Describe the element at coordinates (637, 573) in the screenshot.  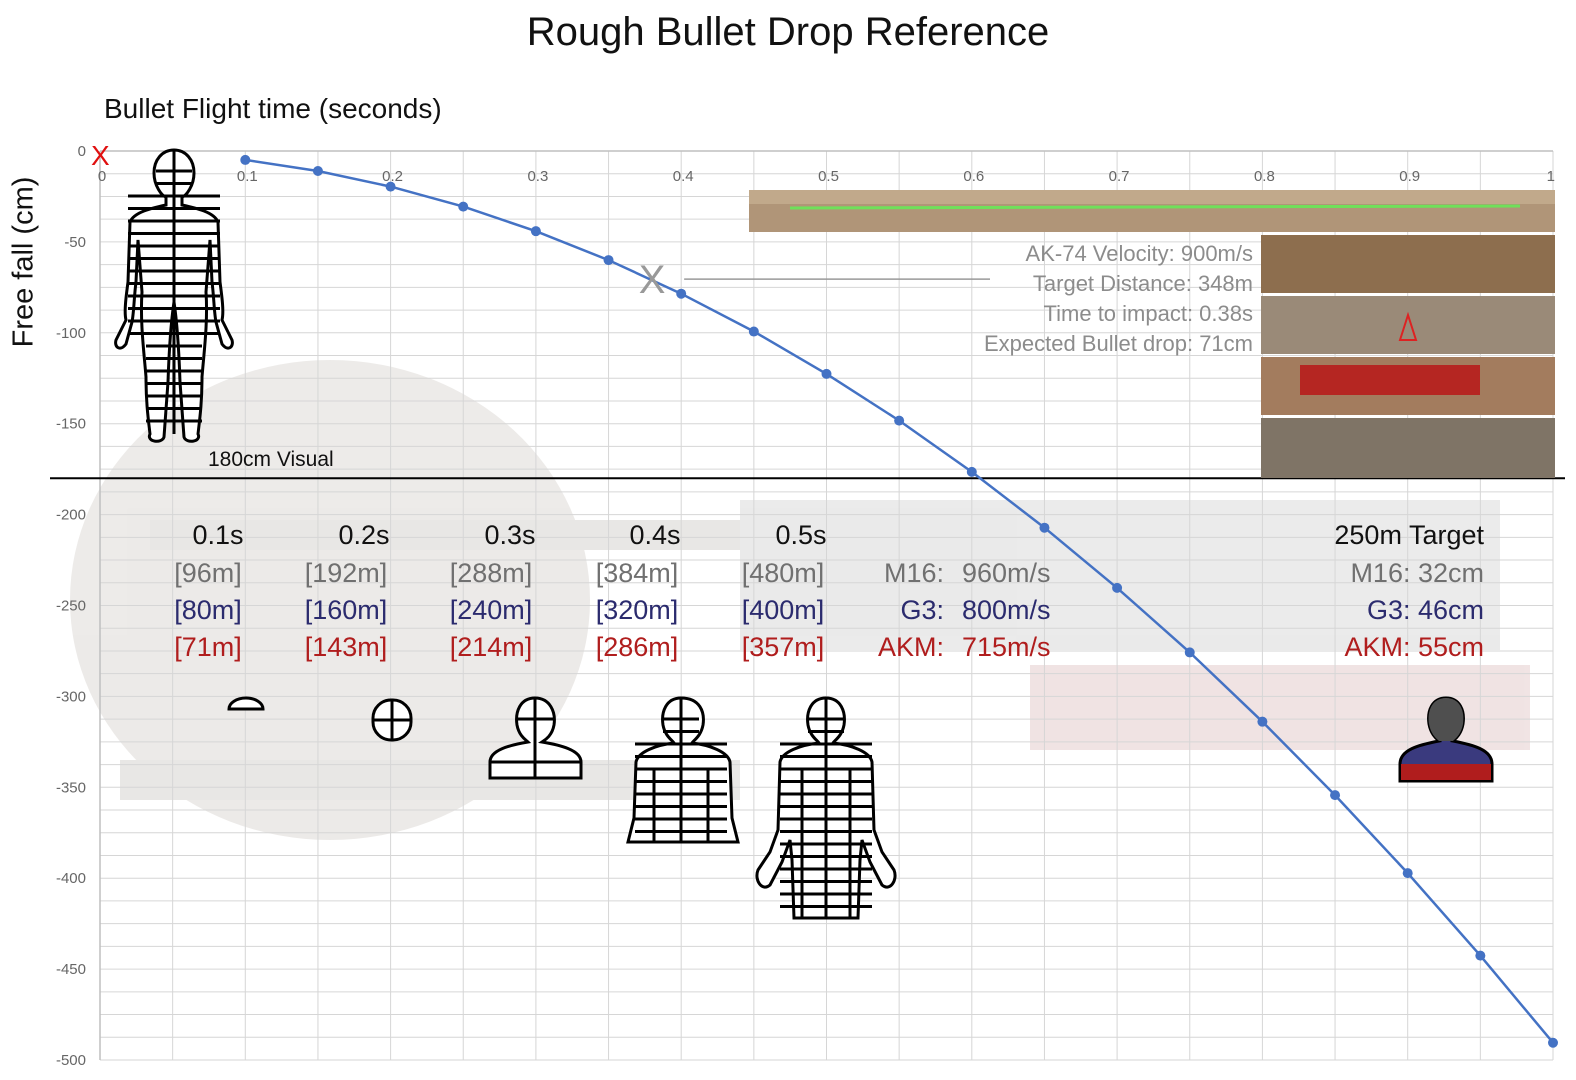
I see `m16-distance: [384m]` at that location.